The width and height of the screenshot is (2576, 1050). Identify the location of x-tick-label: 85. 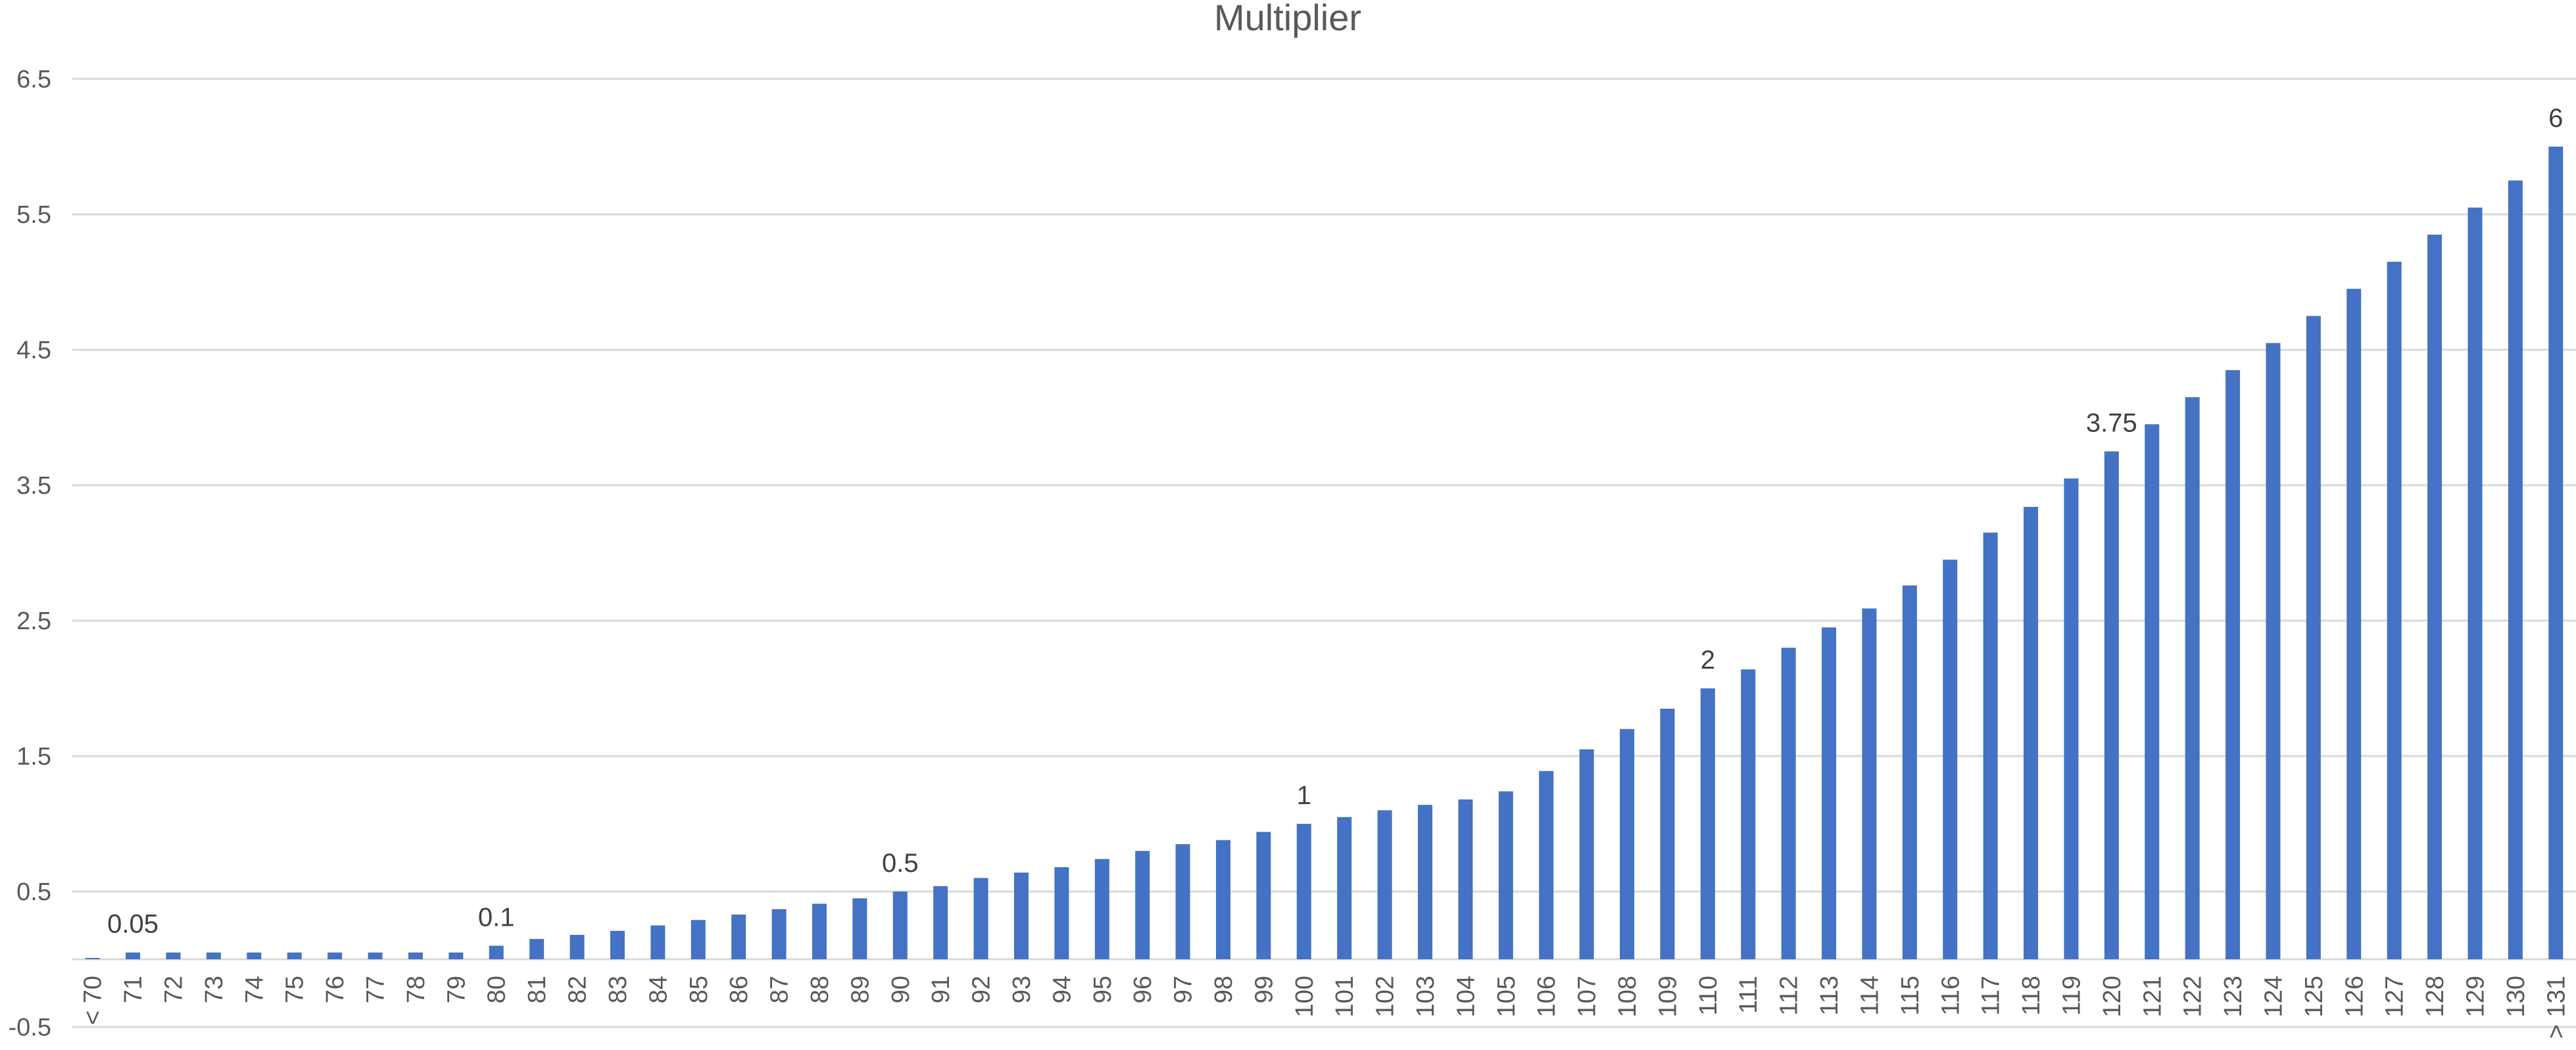
(699, 990).